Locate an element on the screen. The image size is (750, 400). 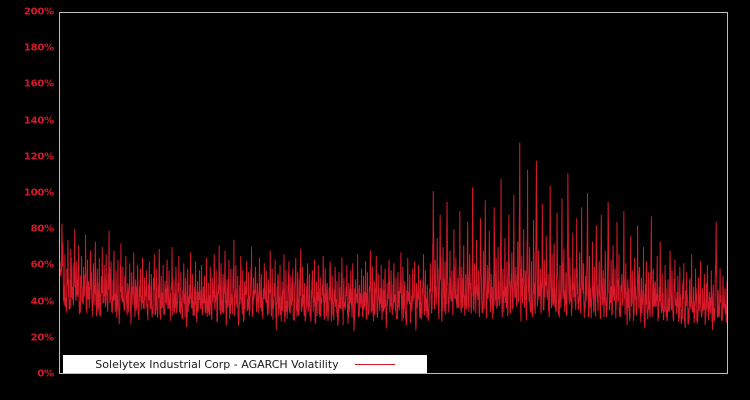
y-axis: 0% 20% 40% 60% 80% 100% 120% 140% 160% 180% 200% is located at coordinates (29, 200).